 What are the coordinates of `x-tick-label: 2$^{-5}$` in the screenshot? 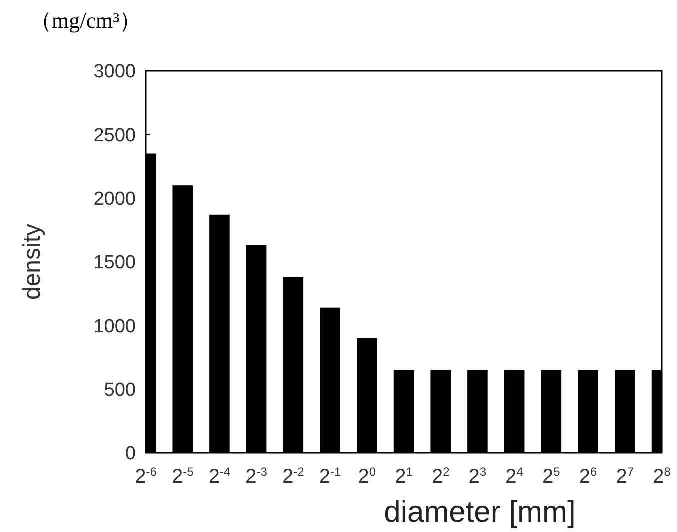 It's located at (183, 476).